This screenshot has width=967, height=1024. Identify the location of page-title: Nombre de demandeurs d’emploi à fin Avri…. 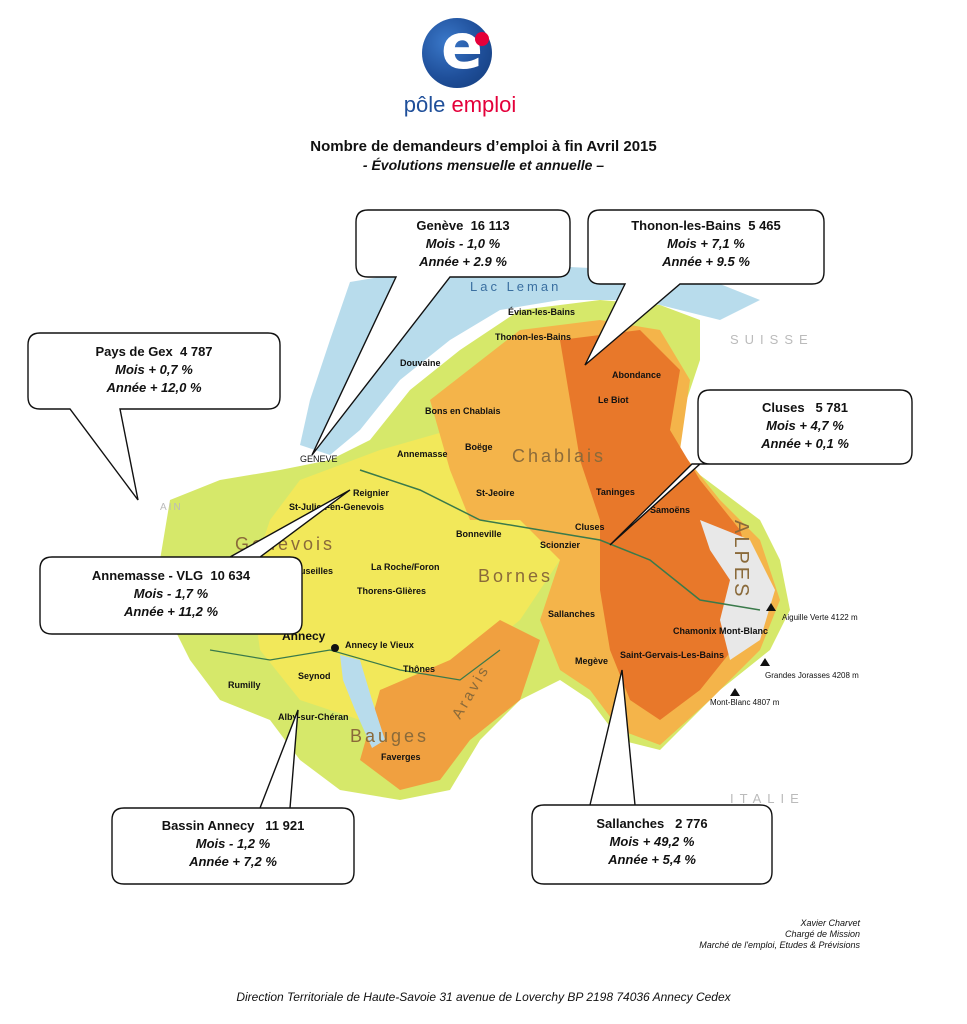
(483, 146).